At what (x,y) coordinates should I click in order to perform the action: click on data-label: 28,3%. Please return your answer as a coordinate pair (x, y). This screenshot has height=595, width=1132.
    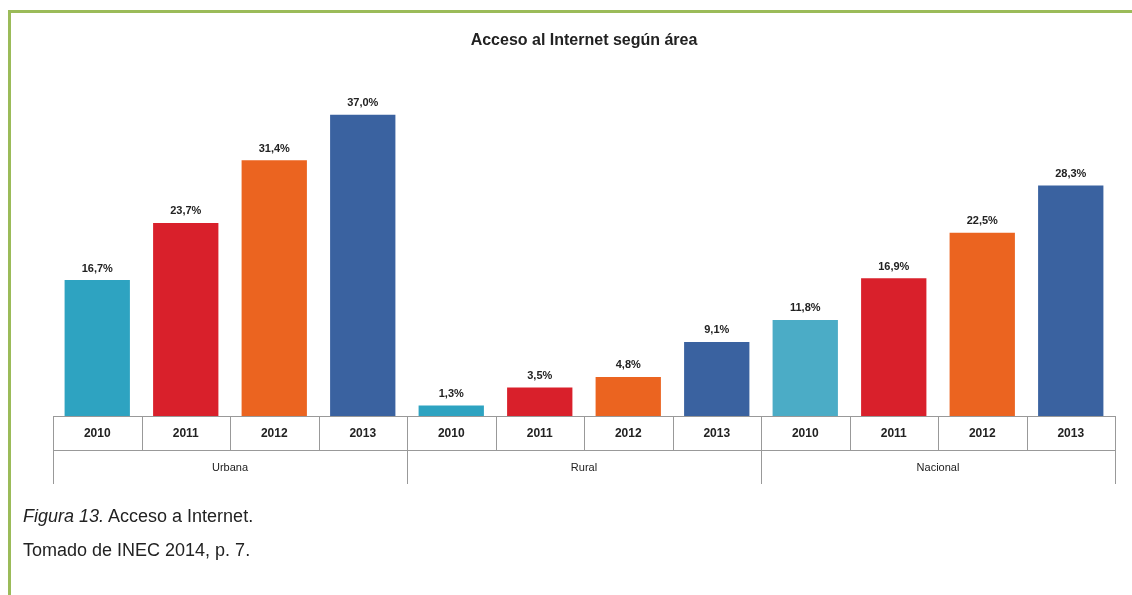
    Looking at the image, I should click on (1071, 173).